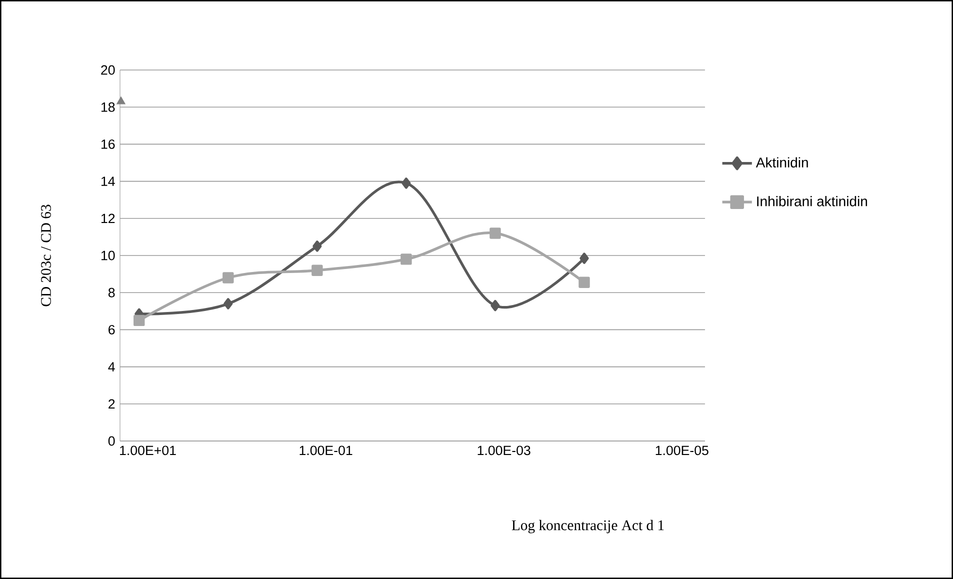 This screenshot has height=579, width=953. What do you see at coordinates (111, 441) in the screenshot?
I see `y-tick-label: 0` at bounding box center [111, 441].